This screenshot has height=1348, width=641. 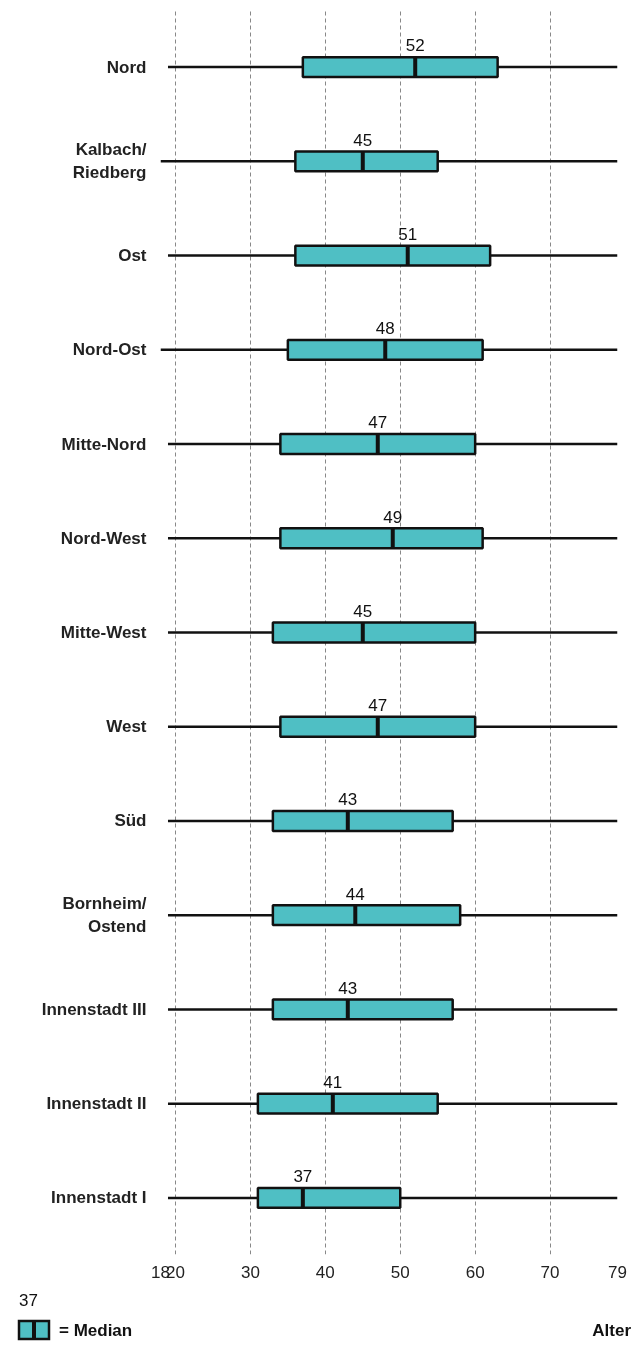 I want to click on x-tick-label: 79, so click(x=617, y=1272).